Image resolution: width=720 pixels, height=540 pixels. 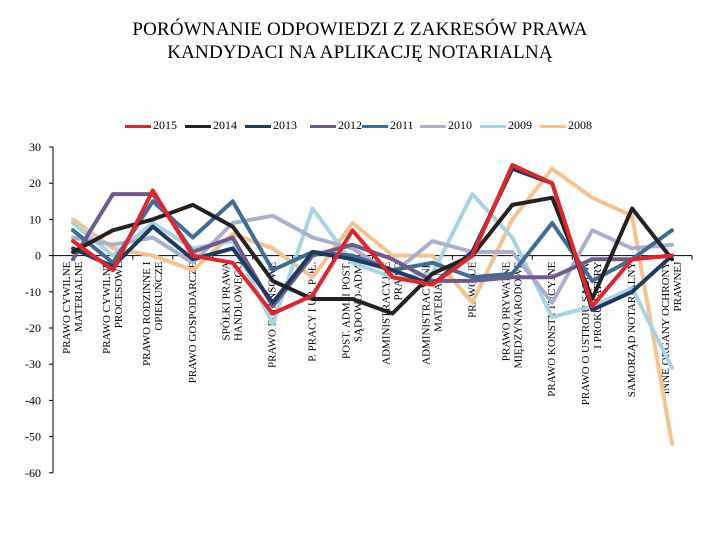 I want to click on category-label-line: PRAWNEJ, so click(x=678, y=286).